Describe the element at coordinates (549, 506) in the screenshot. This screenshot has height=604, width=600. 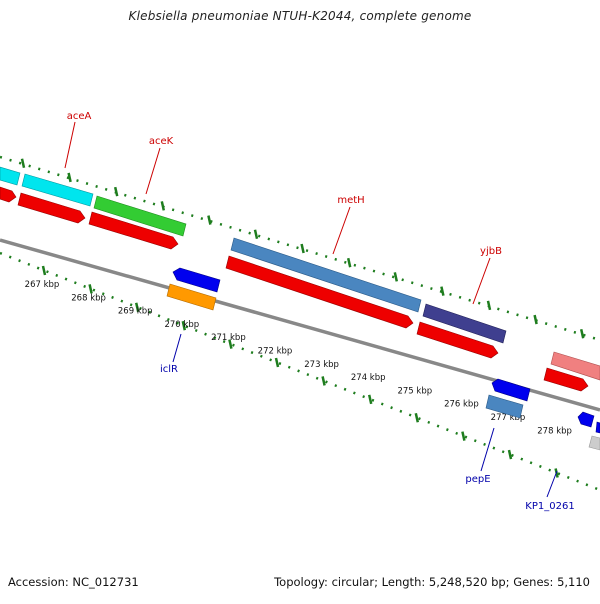
I see `gene-label-KP1_0261: KP1_0261` at that location.